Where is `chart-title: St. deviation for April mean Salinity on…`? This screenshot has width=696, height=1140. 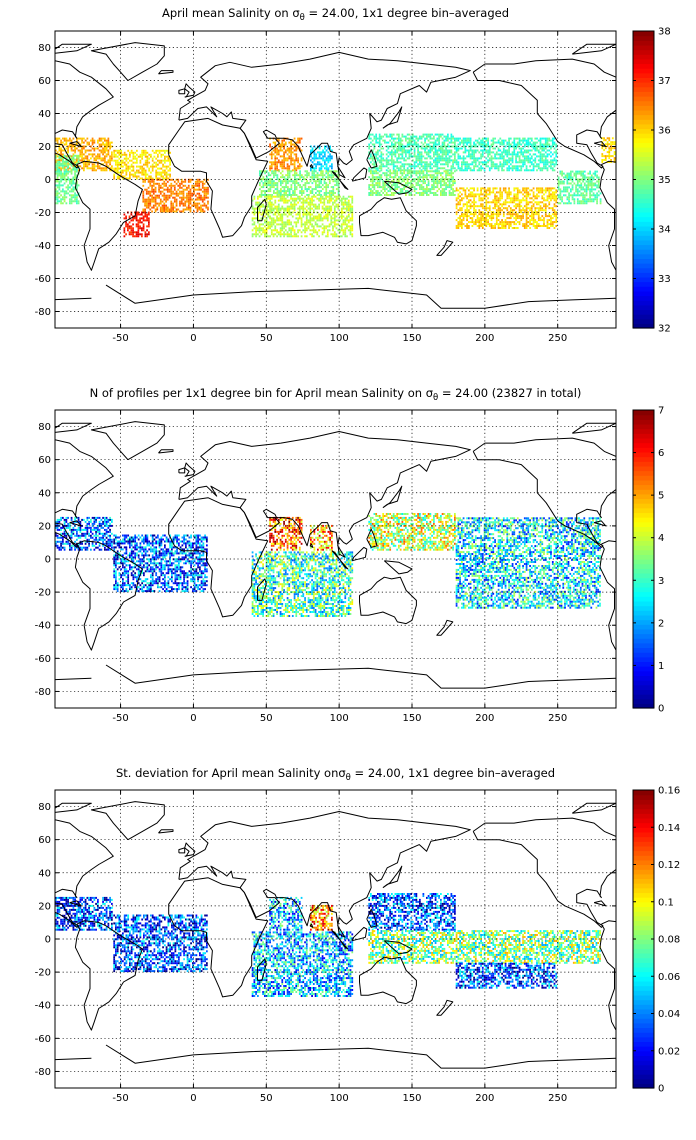 chart-title: St. deviation for April mean Salinity on… is located at coordinates (335, 774).